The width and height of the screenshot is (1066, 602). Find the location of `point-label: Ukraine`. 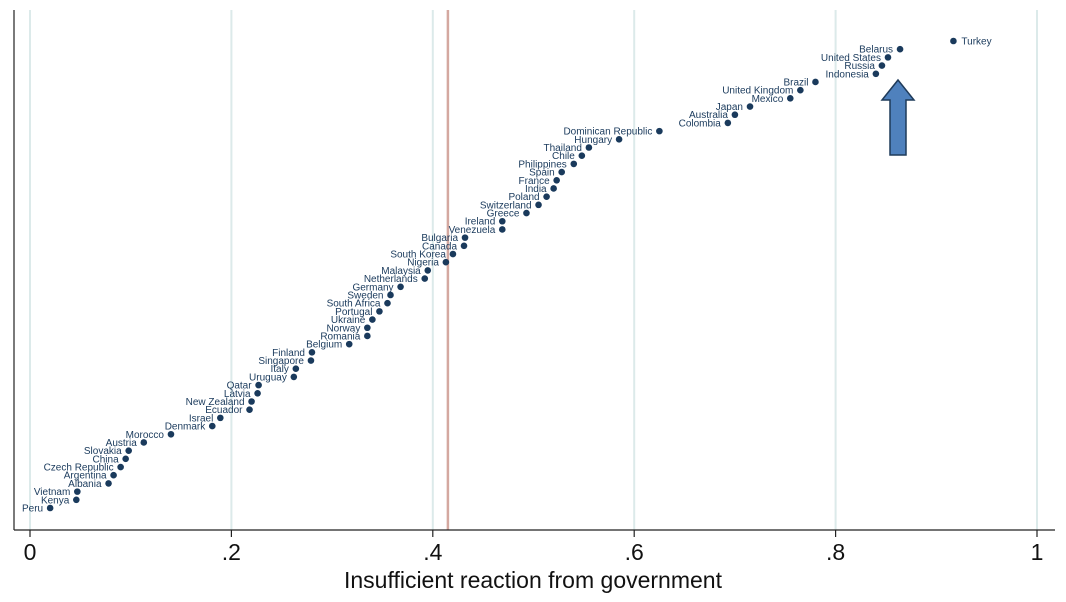

point-label: Ukraine is located at coordinates (348, 320).